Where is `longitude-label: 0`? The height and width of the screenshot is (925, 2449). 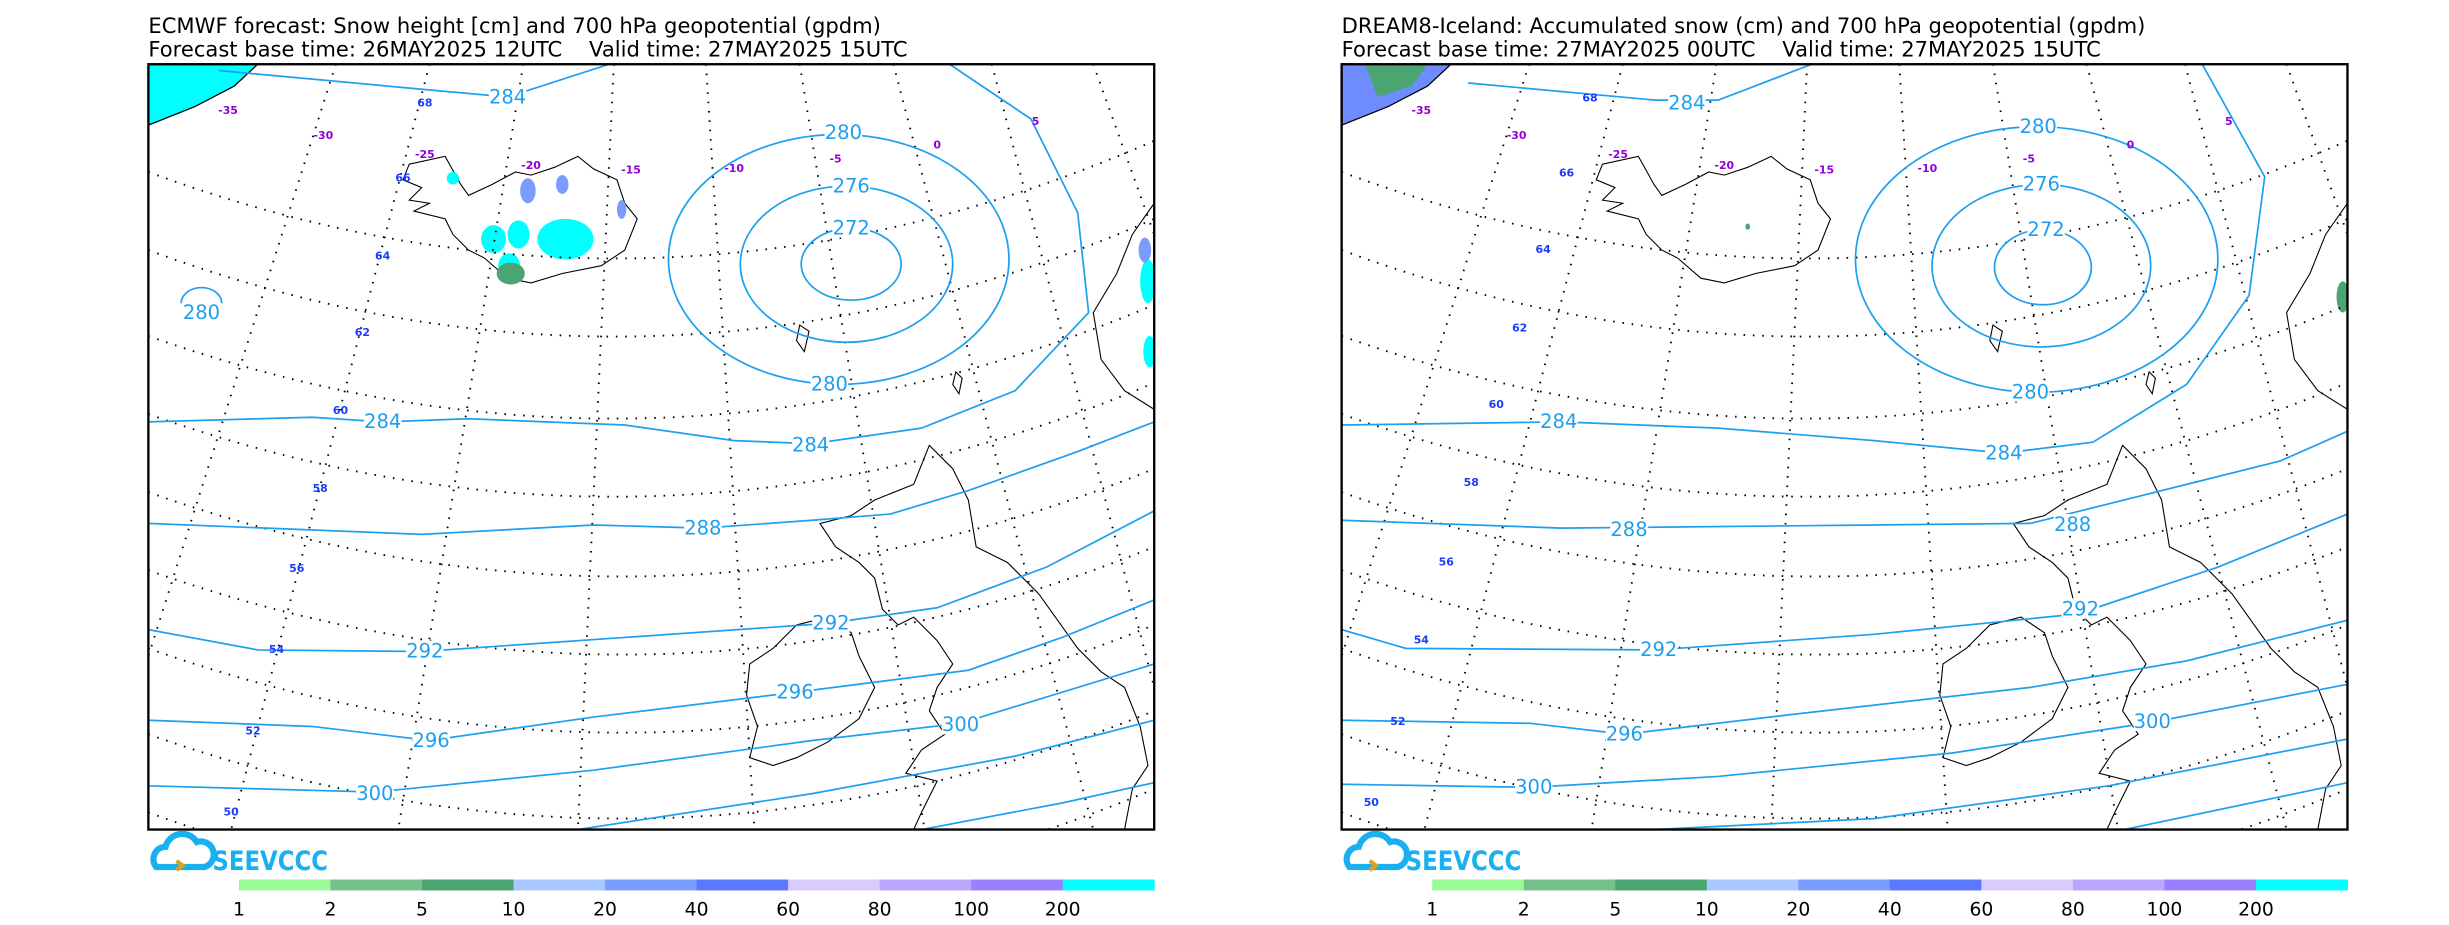
longitude-label: 0 is located at coordinates (2131, 145).